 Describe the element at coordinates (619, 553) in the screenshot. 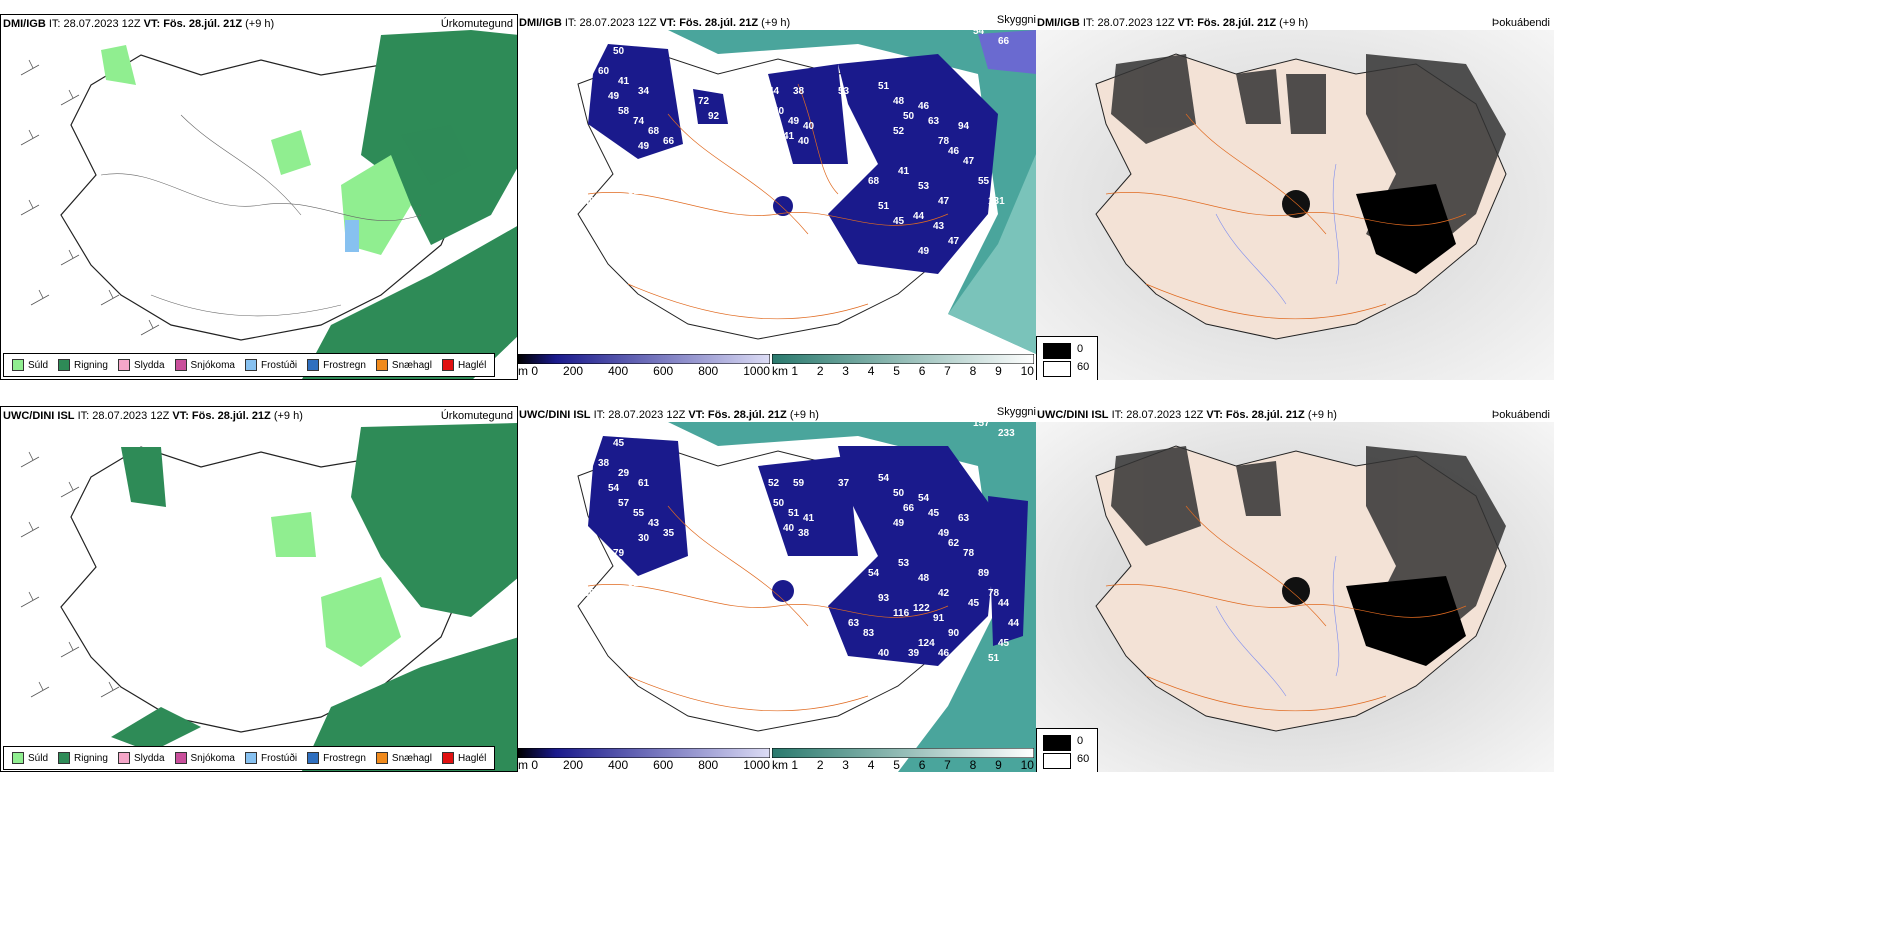

I see `cloud-base-label: 79` at that location.